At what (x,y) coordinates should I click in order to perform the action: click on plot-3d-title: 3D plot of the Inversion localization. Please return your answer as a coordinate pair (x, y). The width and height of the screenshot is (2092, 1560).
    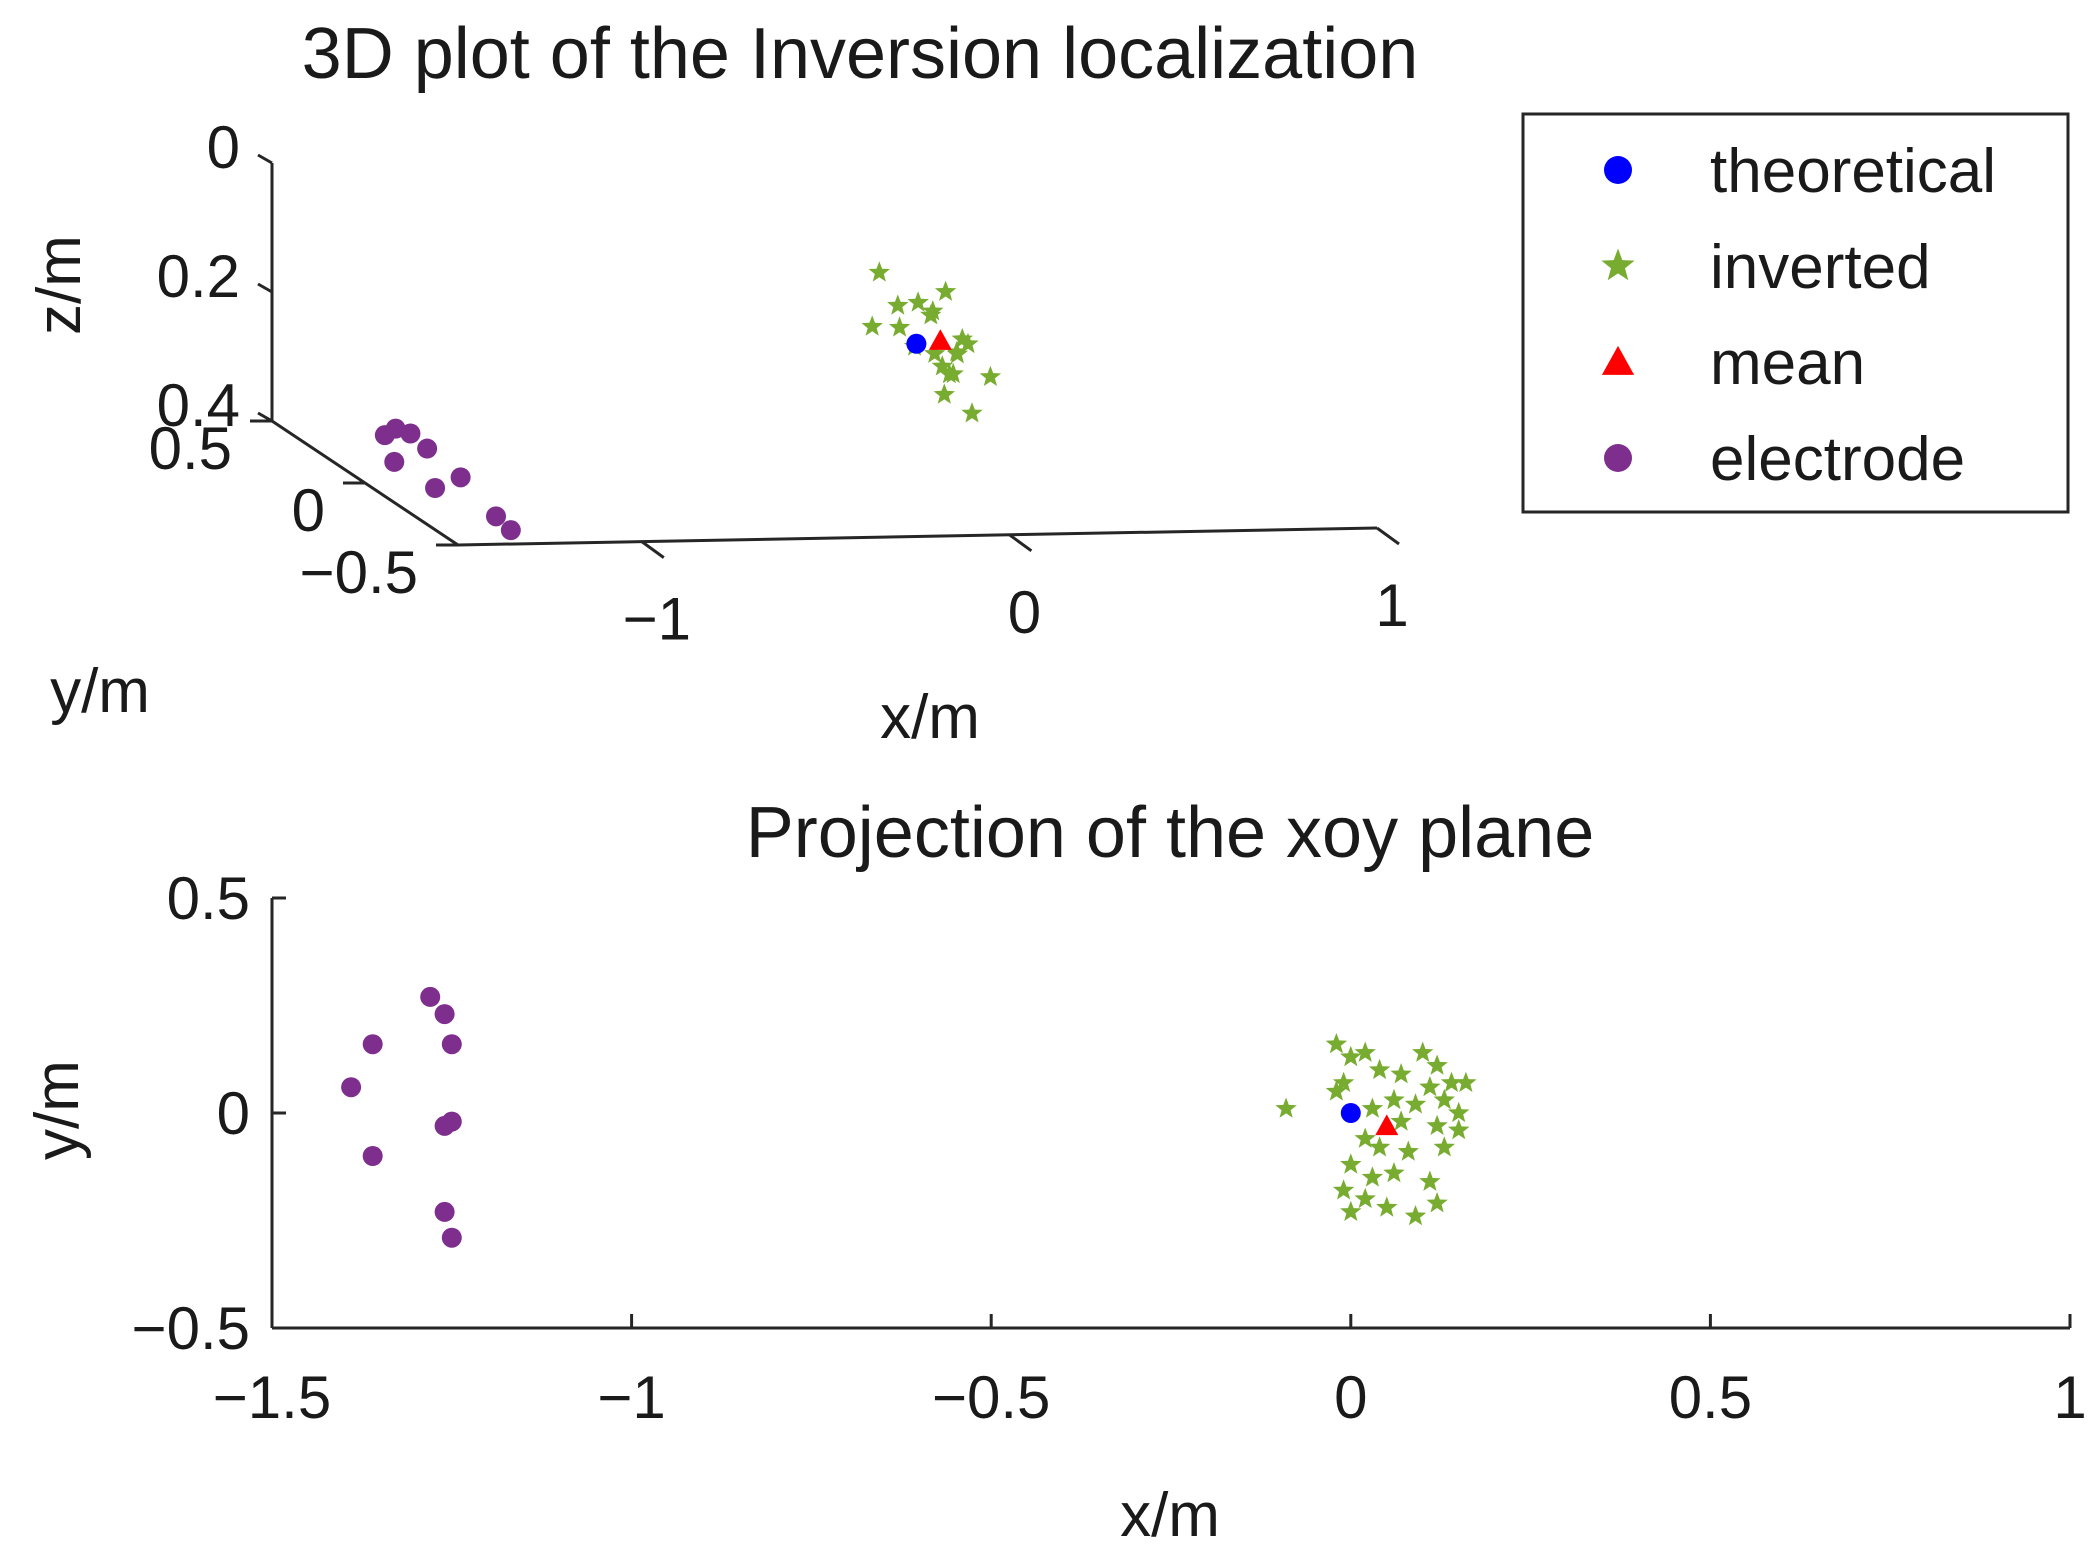
    Looking at the image, I should click on (860, 54).